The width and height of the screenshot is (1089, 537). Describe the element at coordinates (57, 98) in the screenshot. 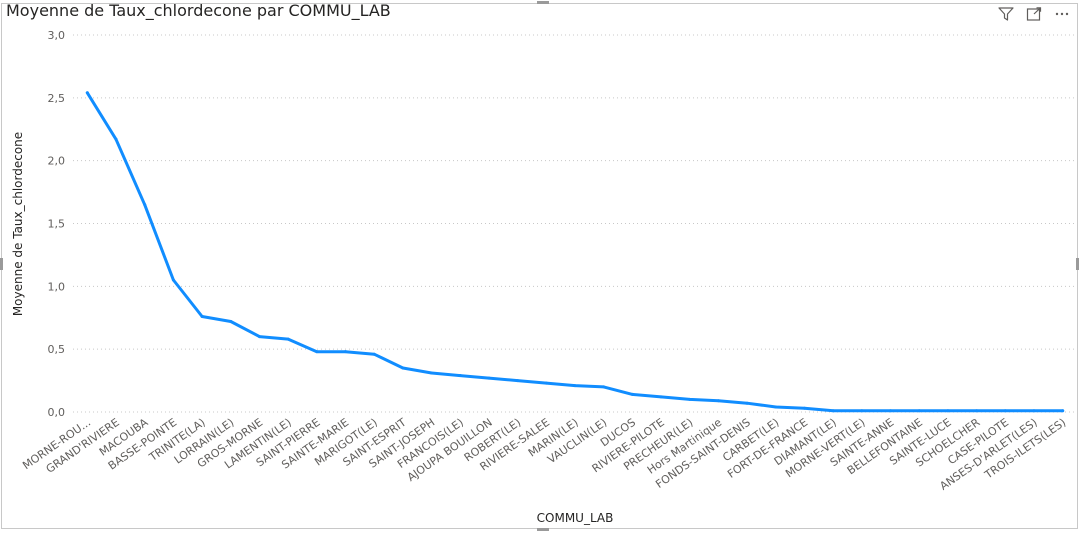

I see `y-tick-label: 2,5` at that location.